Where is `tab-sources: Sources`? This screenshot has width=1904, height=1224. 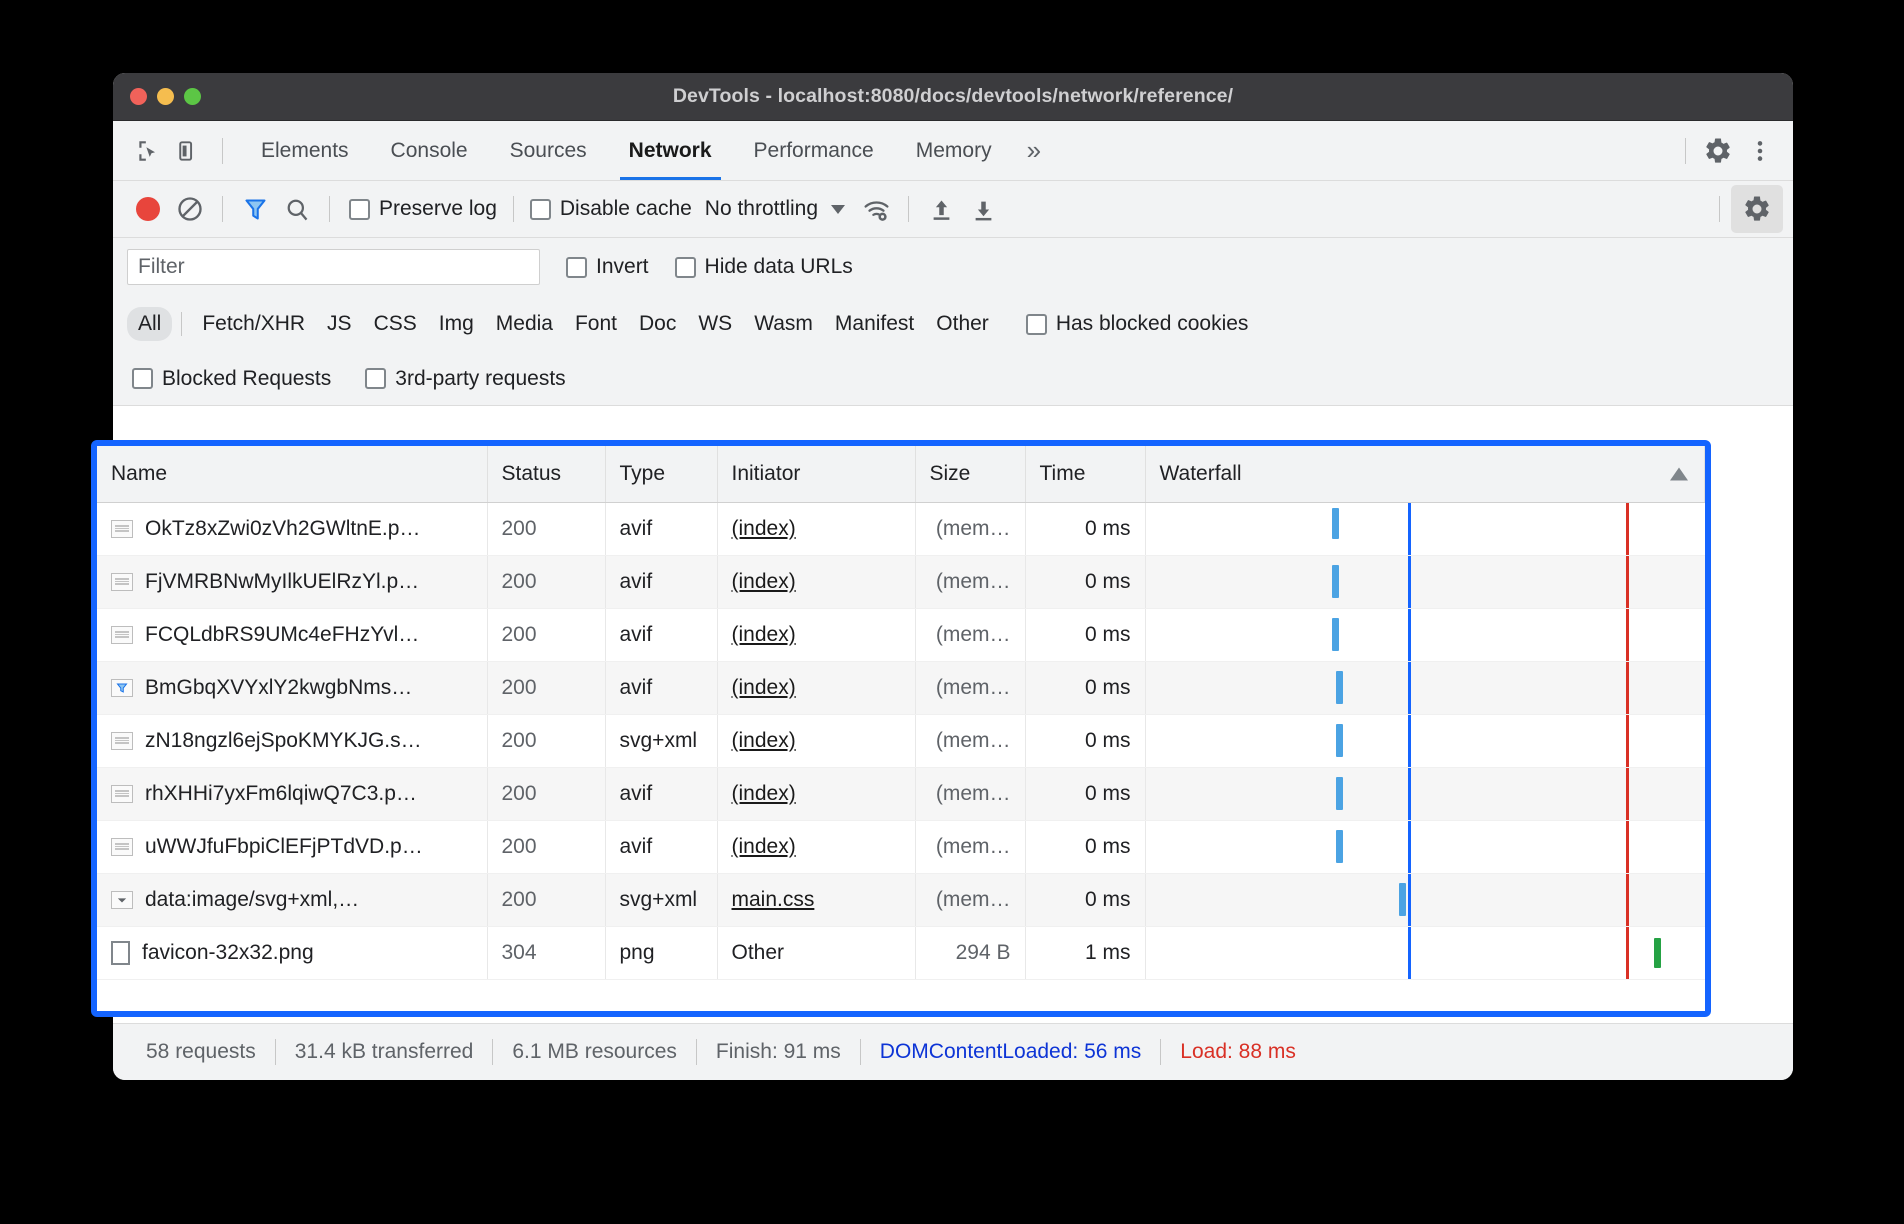
tab-sources: Sources is located at coordinates (548, 150).